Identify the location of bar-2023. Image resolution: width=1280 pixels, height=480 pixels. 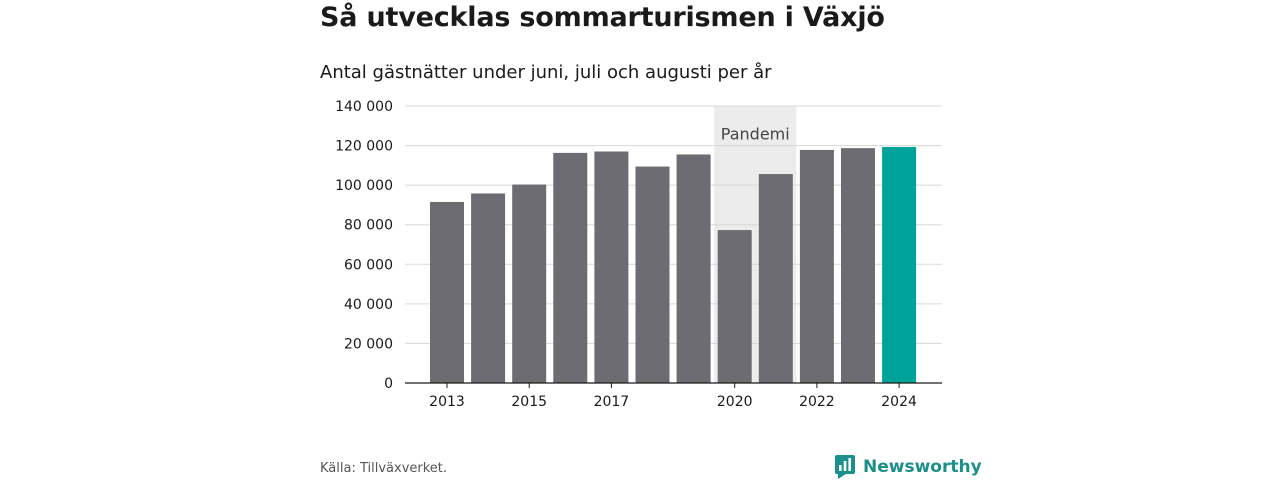
(858, 265).